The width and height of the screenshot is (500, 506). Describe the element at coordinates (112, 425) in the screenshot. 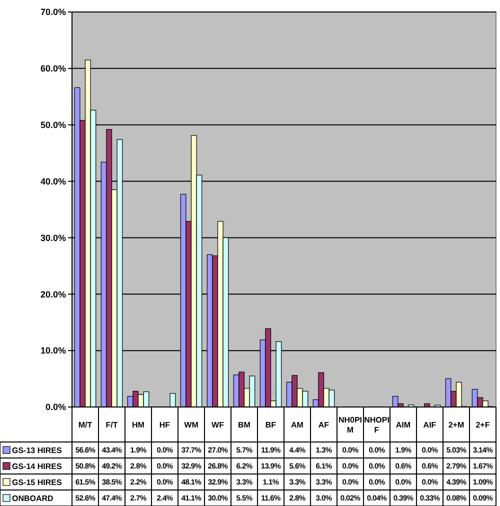

I see `x-tick-label: F/T` at that location.